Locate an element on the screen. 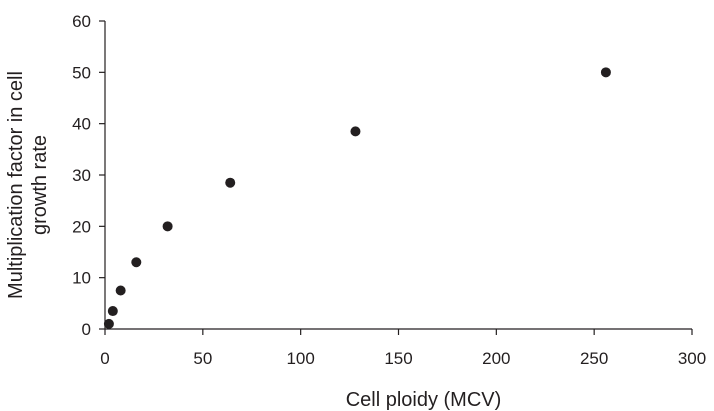  x-tick-label: 200 is located at coordinates (496, 358).